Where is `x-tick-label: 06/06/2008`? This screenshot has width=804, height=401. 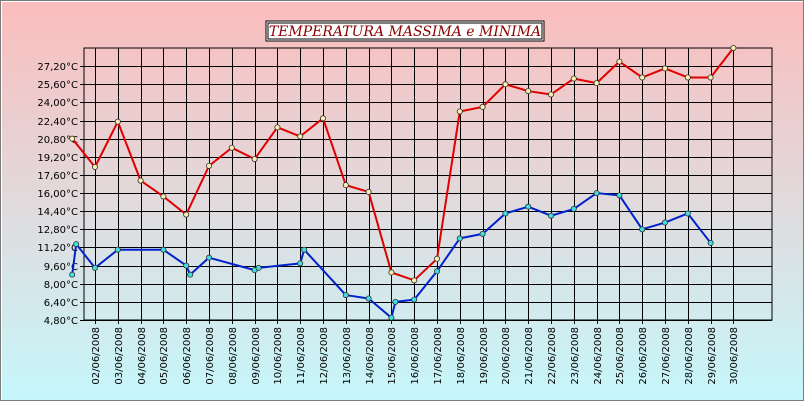
x-tick-label: 06/06/2008 is located at coordinates (187, 356).